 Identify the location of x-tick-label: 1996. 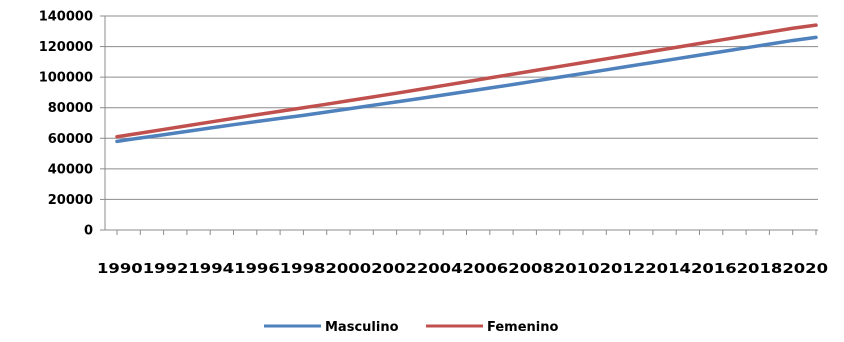
(257, 269).